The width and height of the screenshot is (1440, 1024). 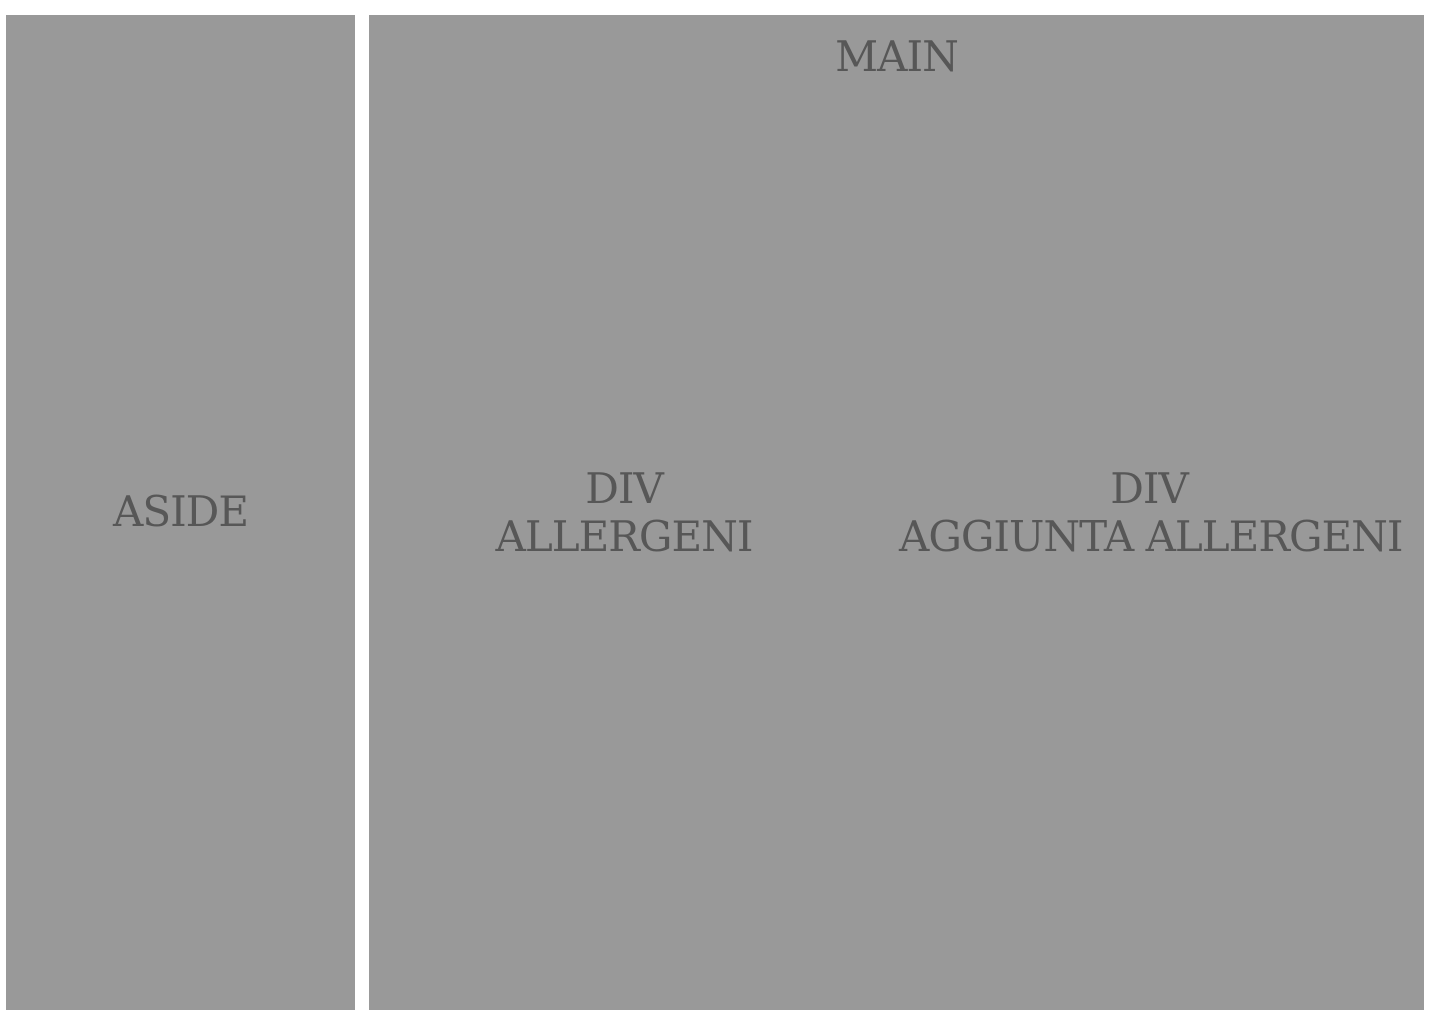 What do you see at coordinates (1149, 488) in the screenshot?
I see `div-aggiunta-allergeni-line1: DIV` at bounding box center [1149, 488].